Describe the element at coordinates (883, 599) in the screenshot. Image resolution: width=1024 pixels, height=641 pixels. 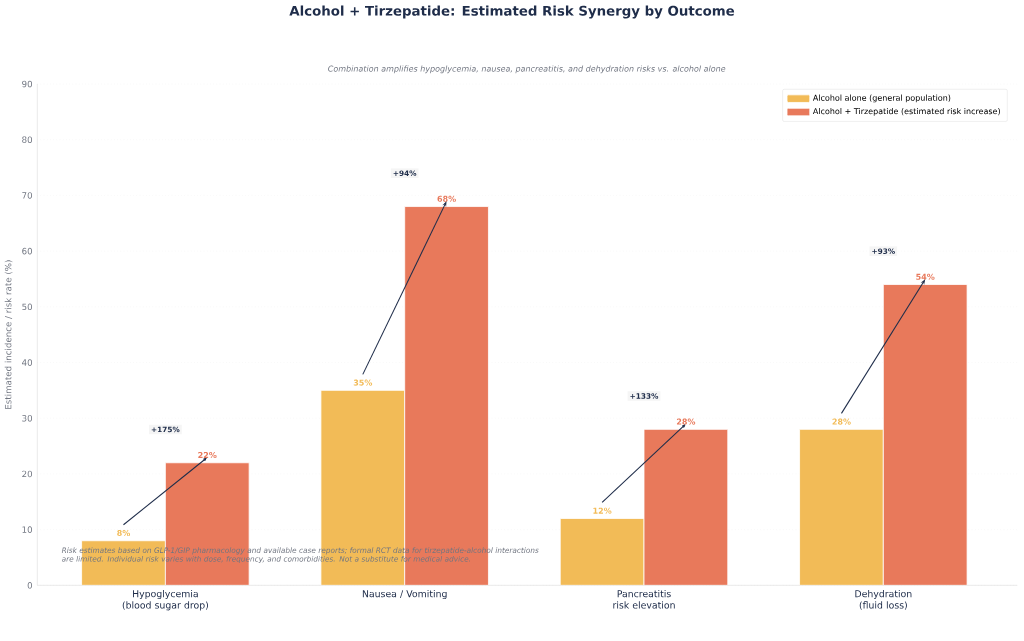
I see `x-tick-label: Dehydration (fluid loss)` at that location.